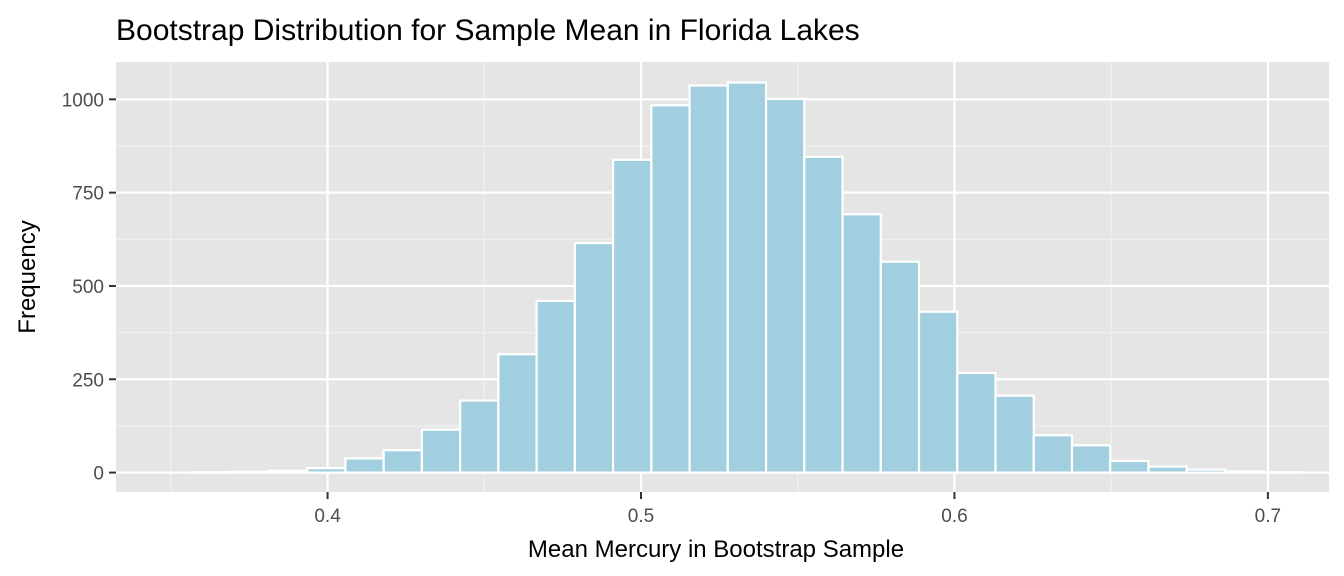 Image resolution: width=1344 pixels, height=576 pixels. I want to click on x-axis-title: Mean Mercury in Bootstrap Sample, so click(716, 549).